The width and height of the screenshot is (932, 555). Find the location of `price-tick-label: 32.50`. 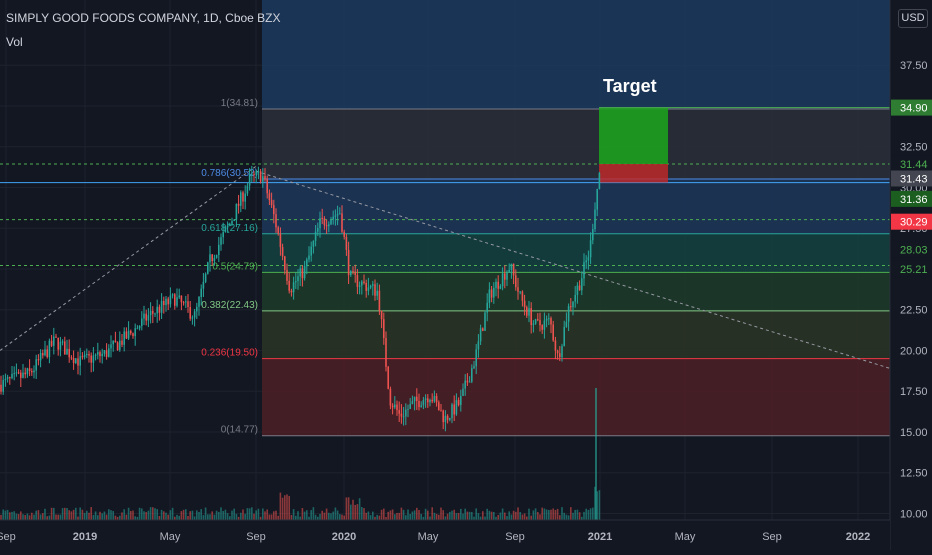

price-tick-label: 32.50 is located at coordinates (914, 148).